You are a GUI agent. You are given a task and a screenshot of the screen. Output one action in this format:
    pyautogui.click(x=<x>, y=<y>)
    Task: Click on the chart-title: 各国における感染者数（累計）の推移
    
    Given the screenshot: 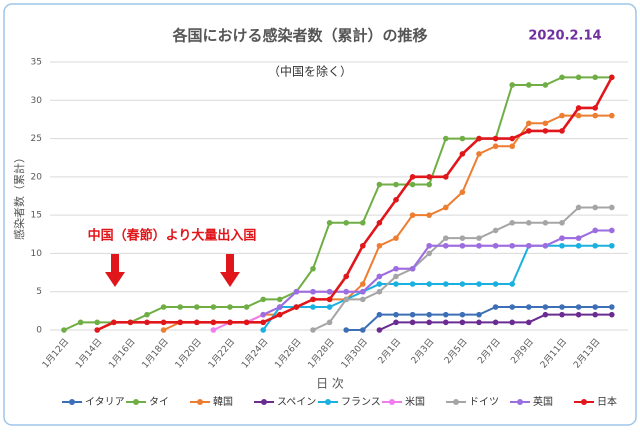 What is the action you would take?
    pyautogui.click(x=299, y=36)
    